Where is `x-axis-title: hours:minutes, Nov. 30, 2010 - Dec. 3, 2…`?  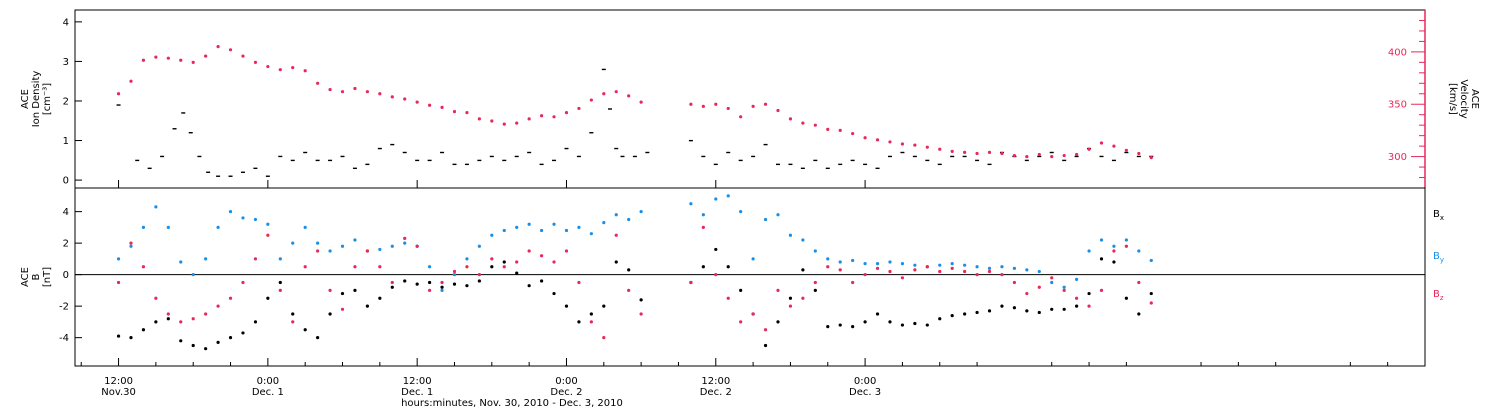
x-axis-title: hours:minutes, Nov. 30, 2010 - Dec. 3, 2… is located at coordinates (512, 403).